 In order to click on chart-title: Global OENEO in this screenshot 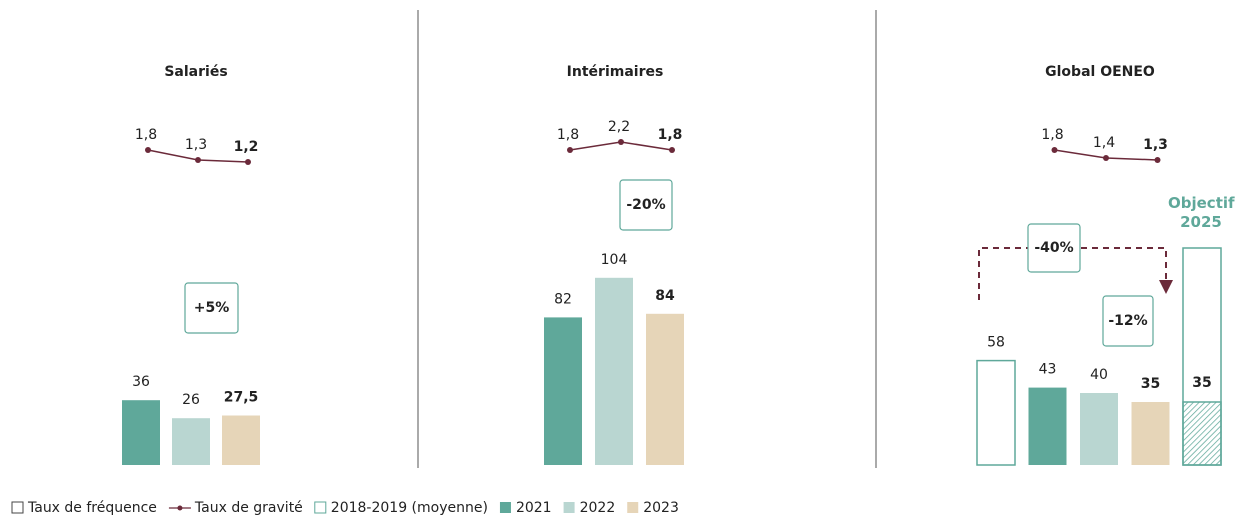, I will do `click(1100, 72)`.